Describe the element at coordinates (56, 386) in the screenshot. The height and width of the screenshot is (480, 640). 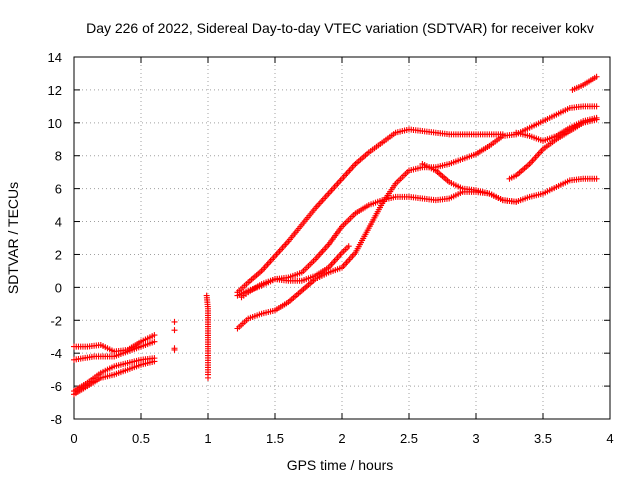
I see `y-tick-label: -6` at that location.